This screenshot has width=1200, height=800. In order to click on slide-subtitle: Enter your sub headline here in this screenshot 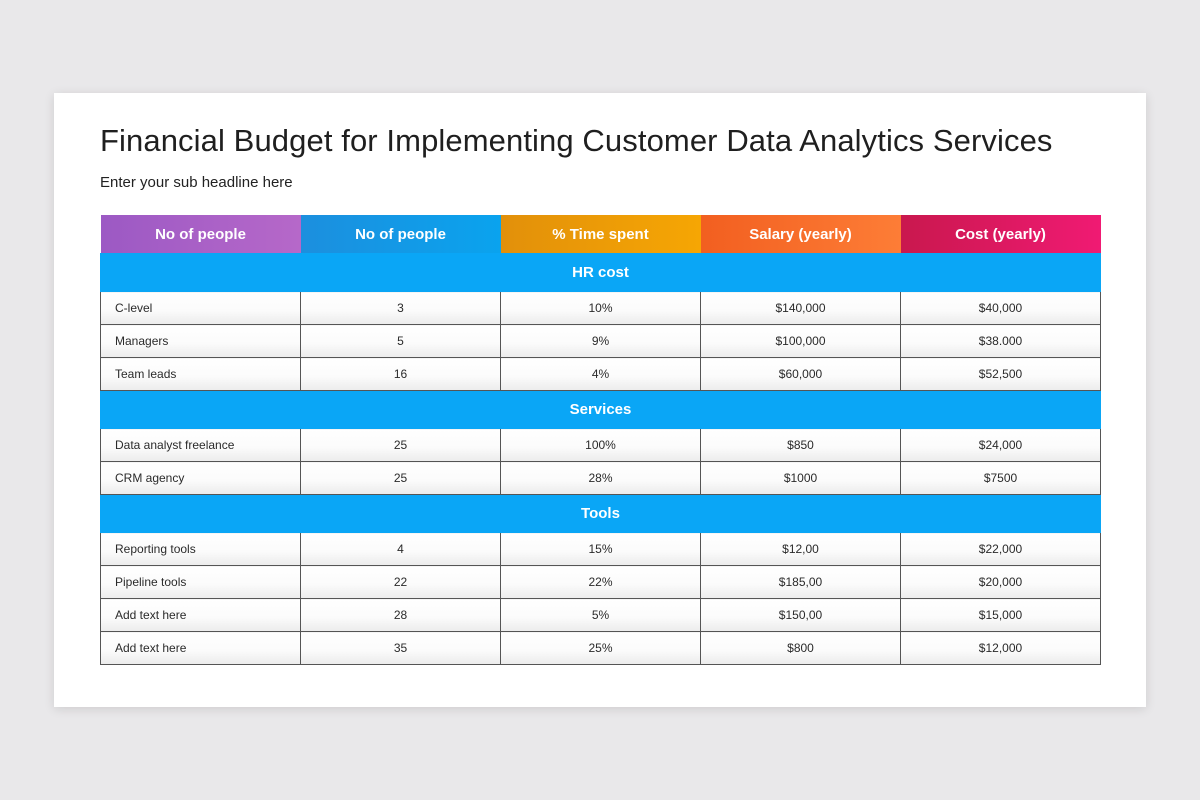, I will do `click(196, 182)`.